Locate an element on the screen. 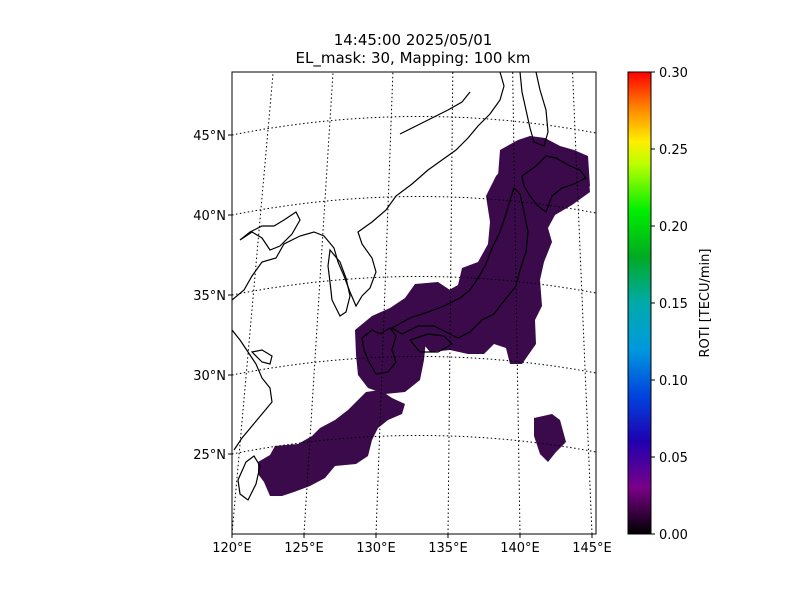 Image resolution: width=800 pixels, height=600 pixels. coast-sakhalin-coast is located at coordinates (435, 113).